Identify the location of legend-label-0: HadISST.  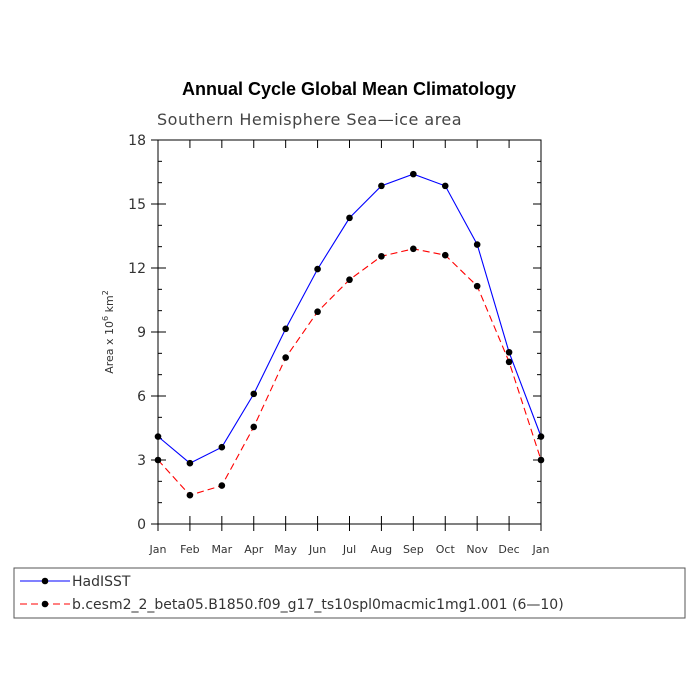
(101, 582).